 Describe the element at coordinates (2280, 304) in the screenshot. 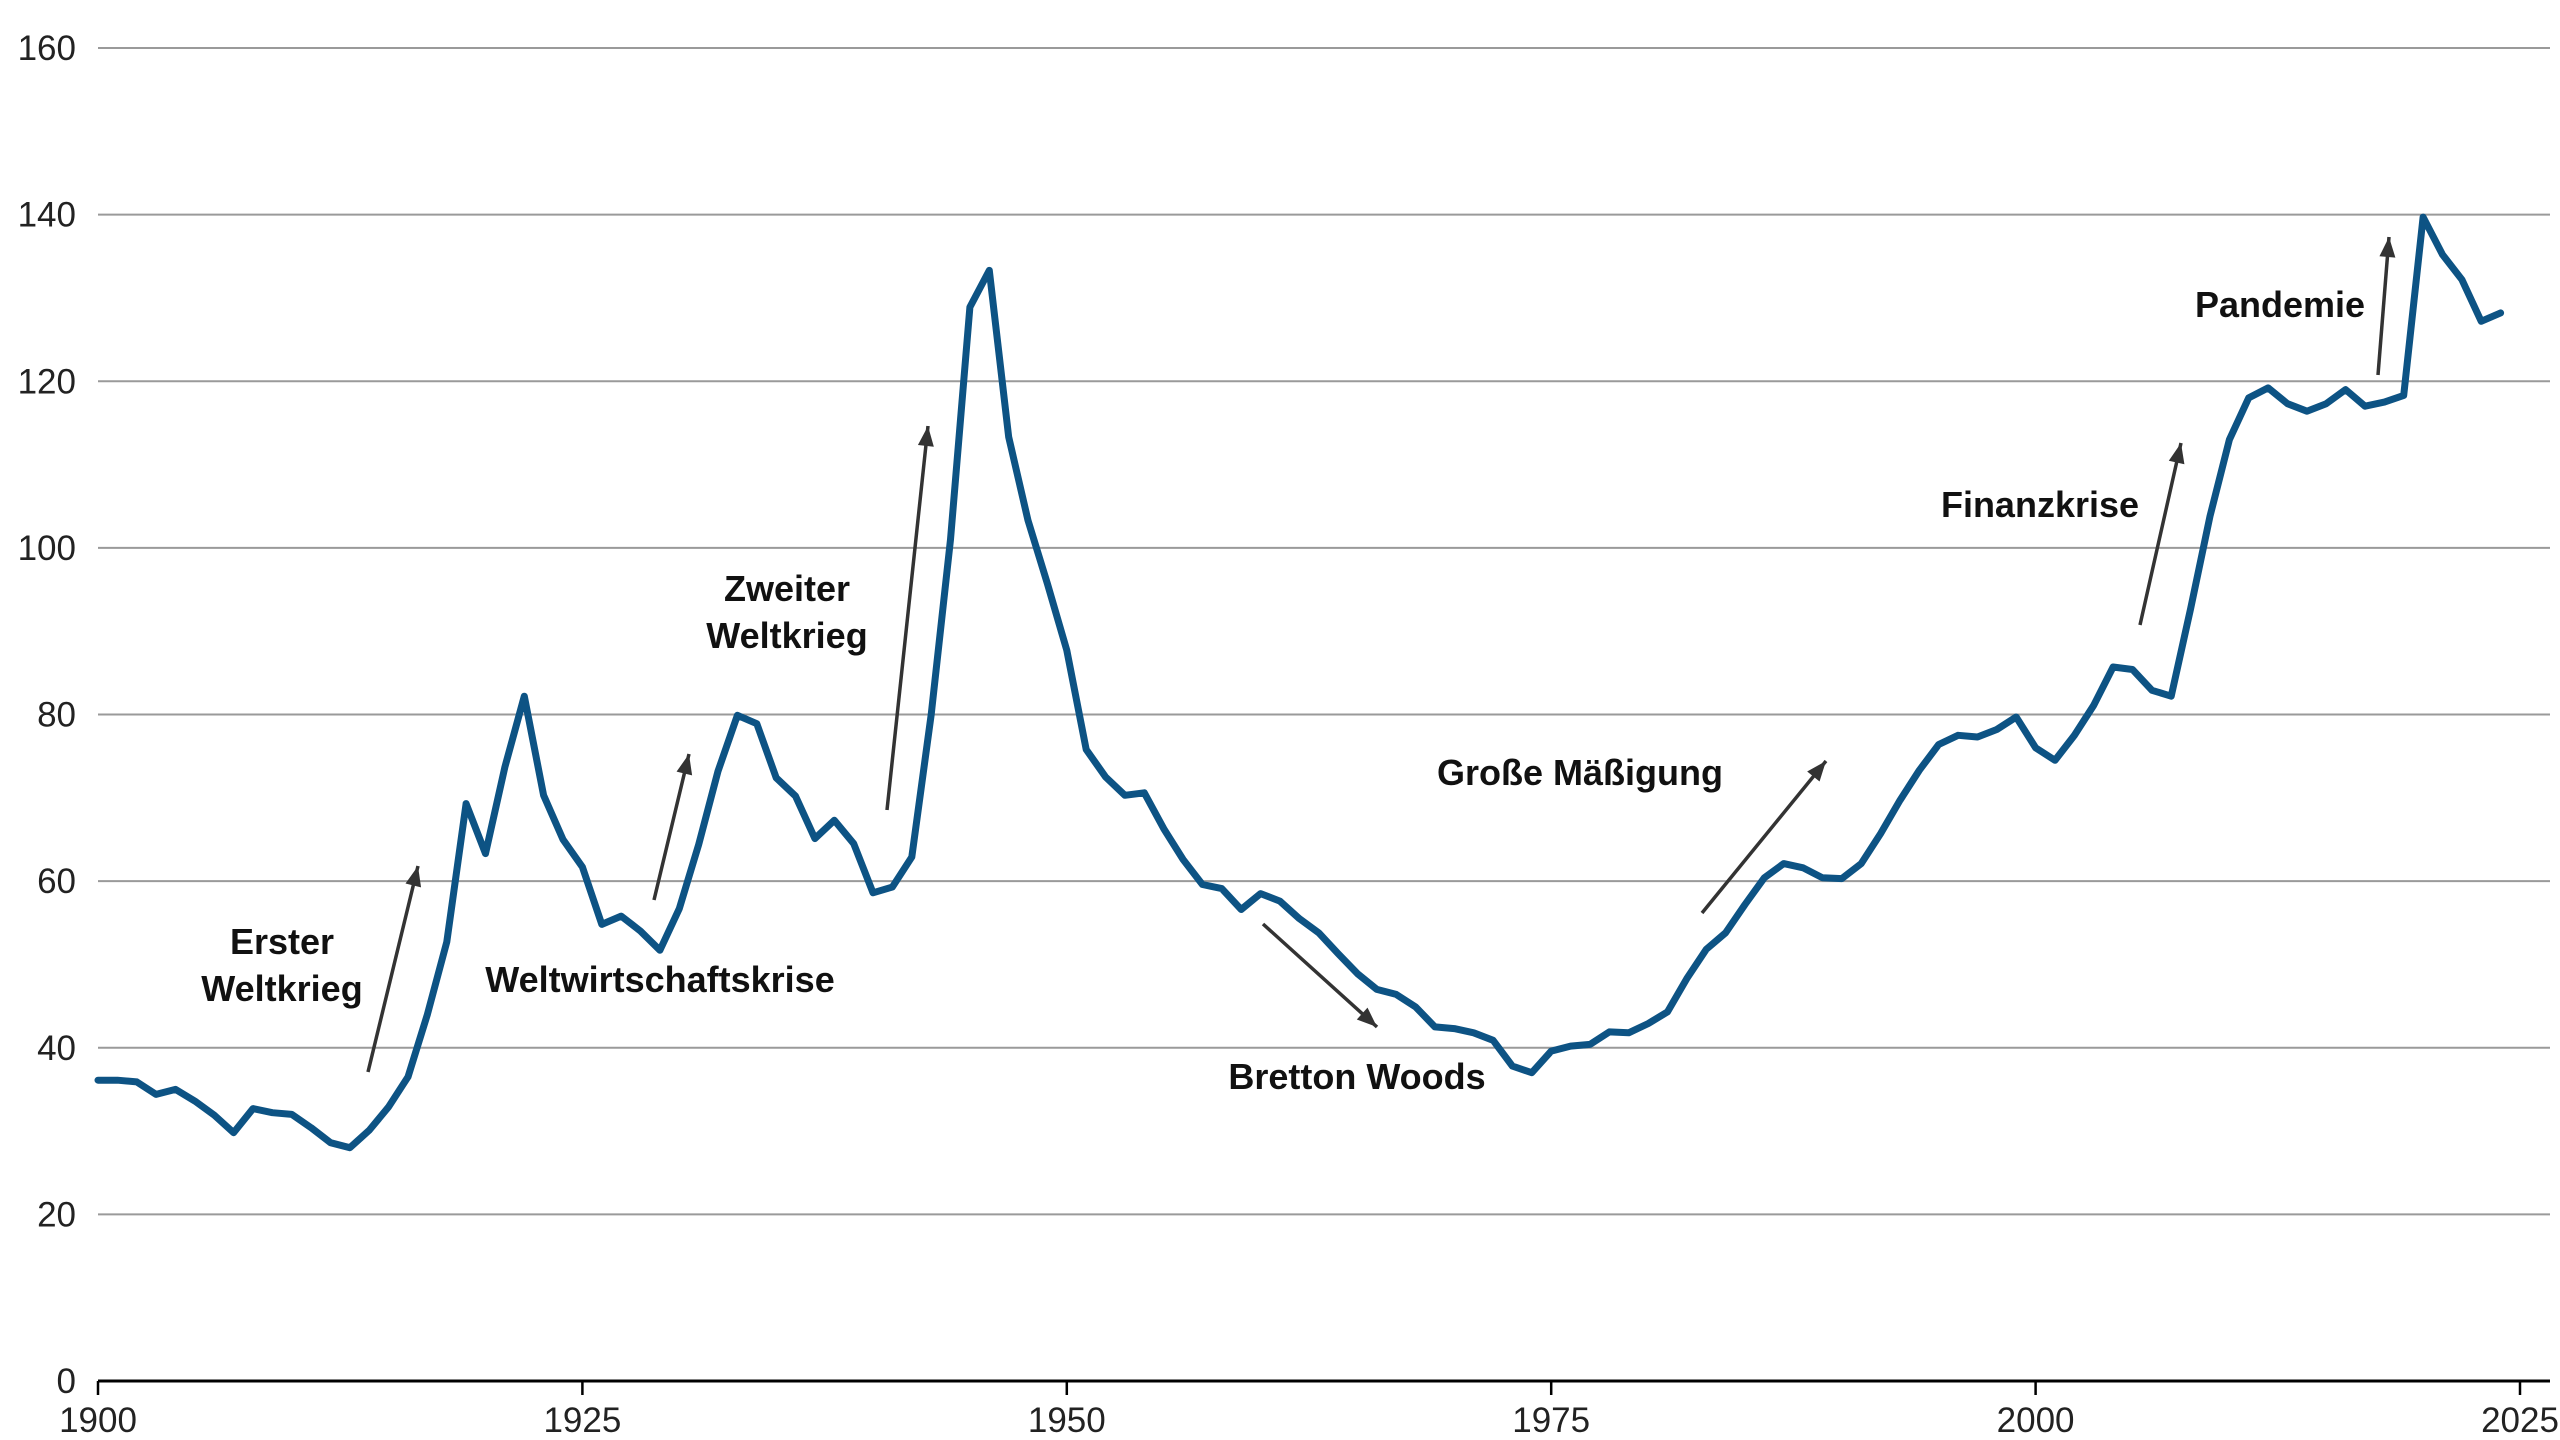

I see `annotation-pandemie: Pandemie` at that location.